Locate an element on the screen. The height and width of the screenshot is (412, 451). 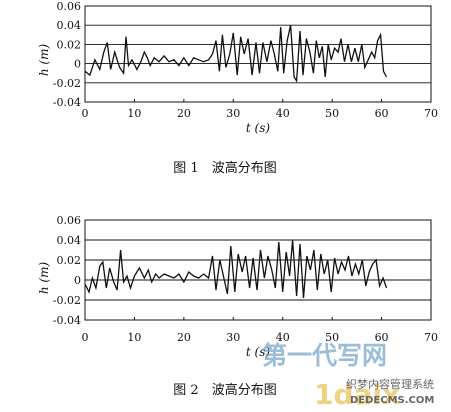
chart-1-y-tick-label: -0.04 is located at coordinates (67, 102).